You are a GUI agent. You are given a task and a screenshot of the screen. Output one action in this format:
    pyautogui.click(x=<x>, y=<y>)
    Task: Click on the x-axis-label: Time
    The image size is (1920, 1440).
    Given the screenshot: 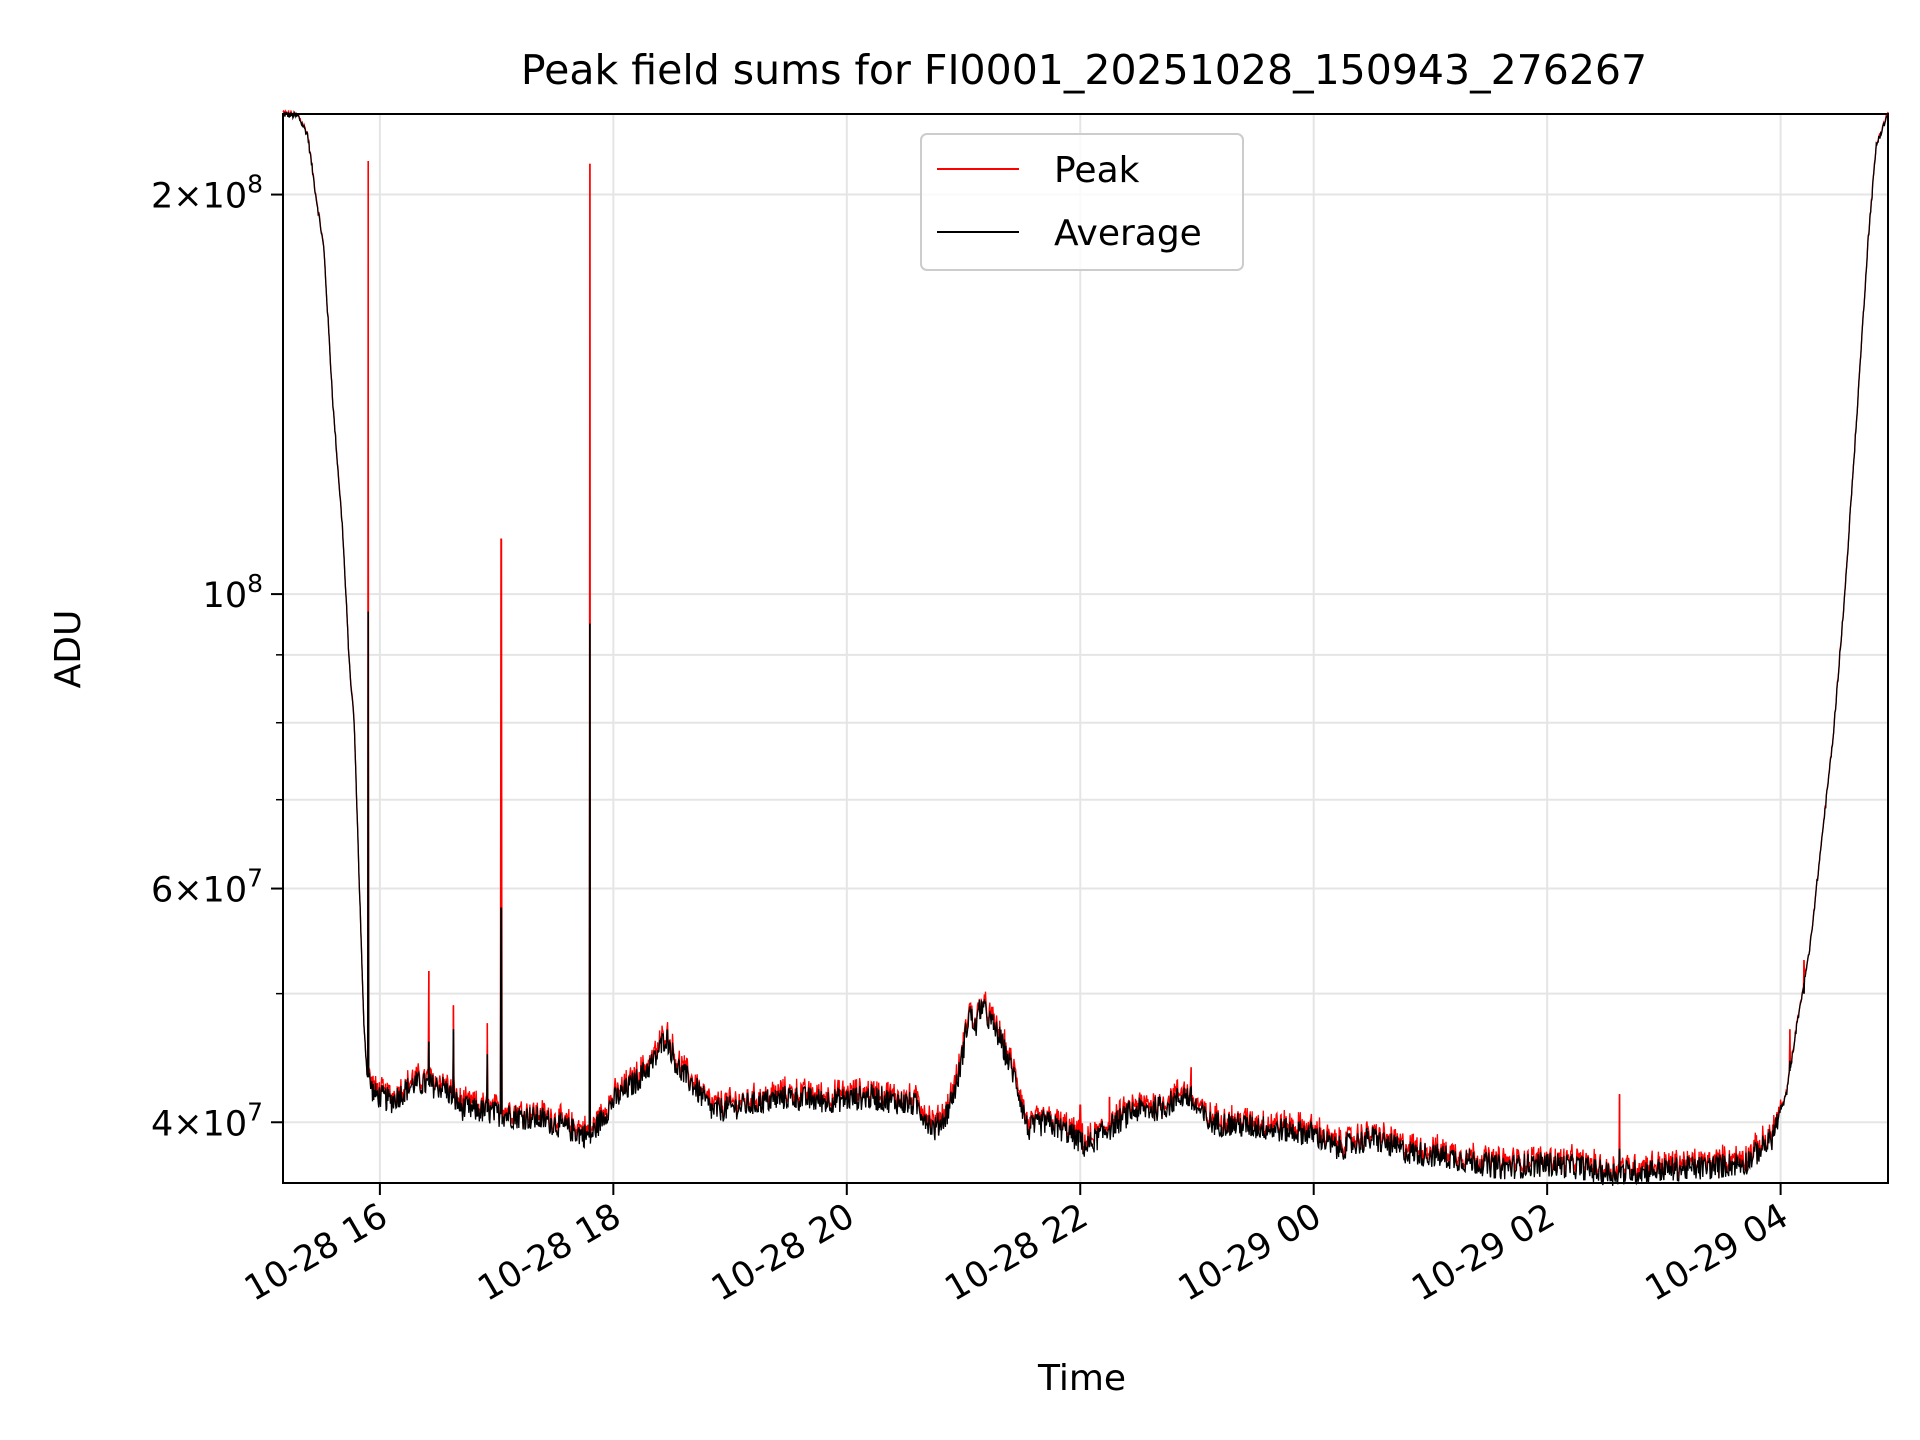 What is the action you would take?
    pyautogui.click(x=1081, y=1378)
    